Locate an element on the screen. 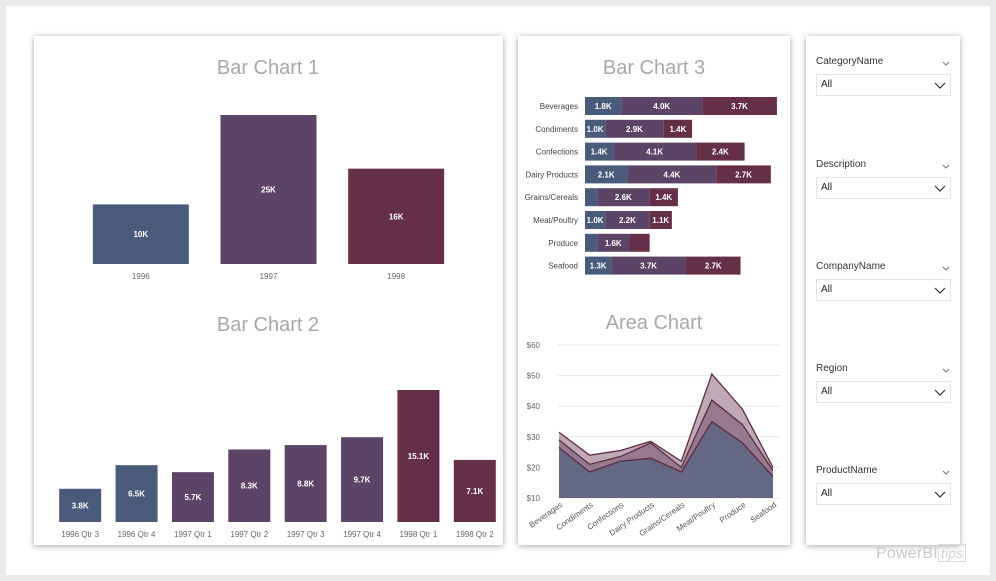 The height and width of the screenshot is (581, 996). slicer-product-name: ProductName All is located at coordinates (883, 485).